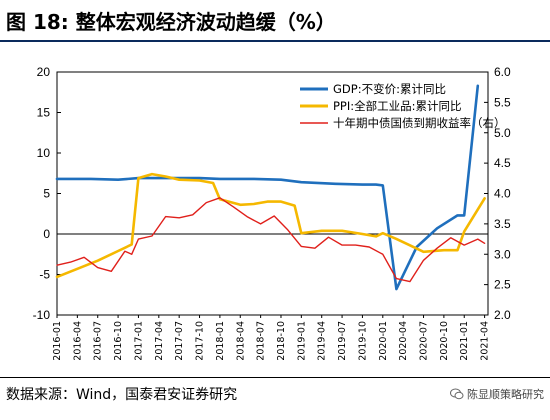  I want to click on x-tick-label: 2017-10, so click(200, 341).